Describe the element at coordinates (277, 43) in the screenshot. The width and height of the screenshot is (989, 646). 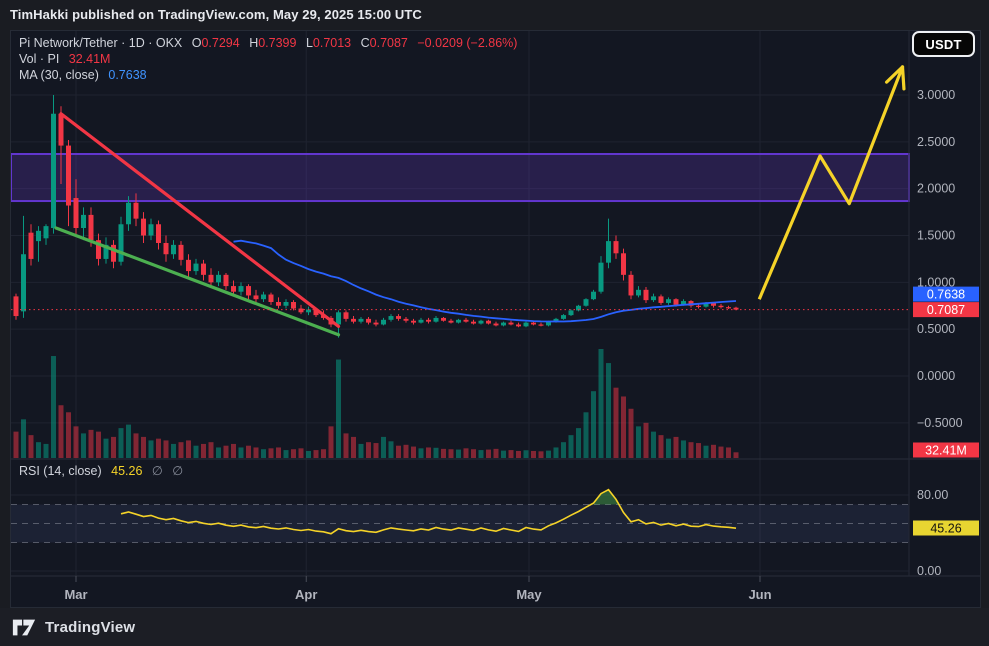
I see `high-value: 0.7399` at that location.